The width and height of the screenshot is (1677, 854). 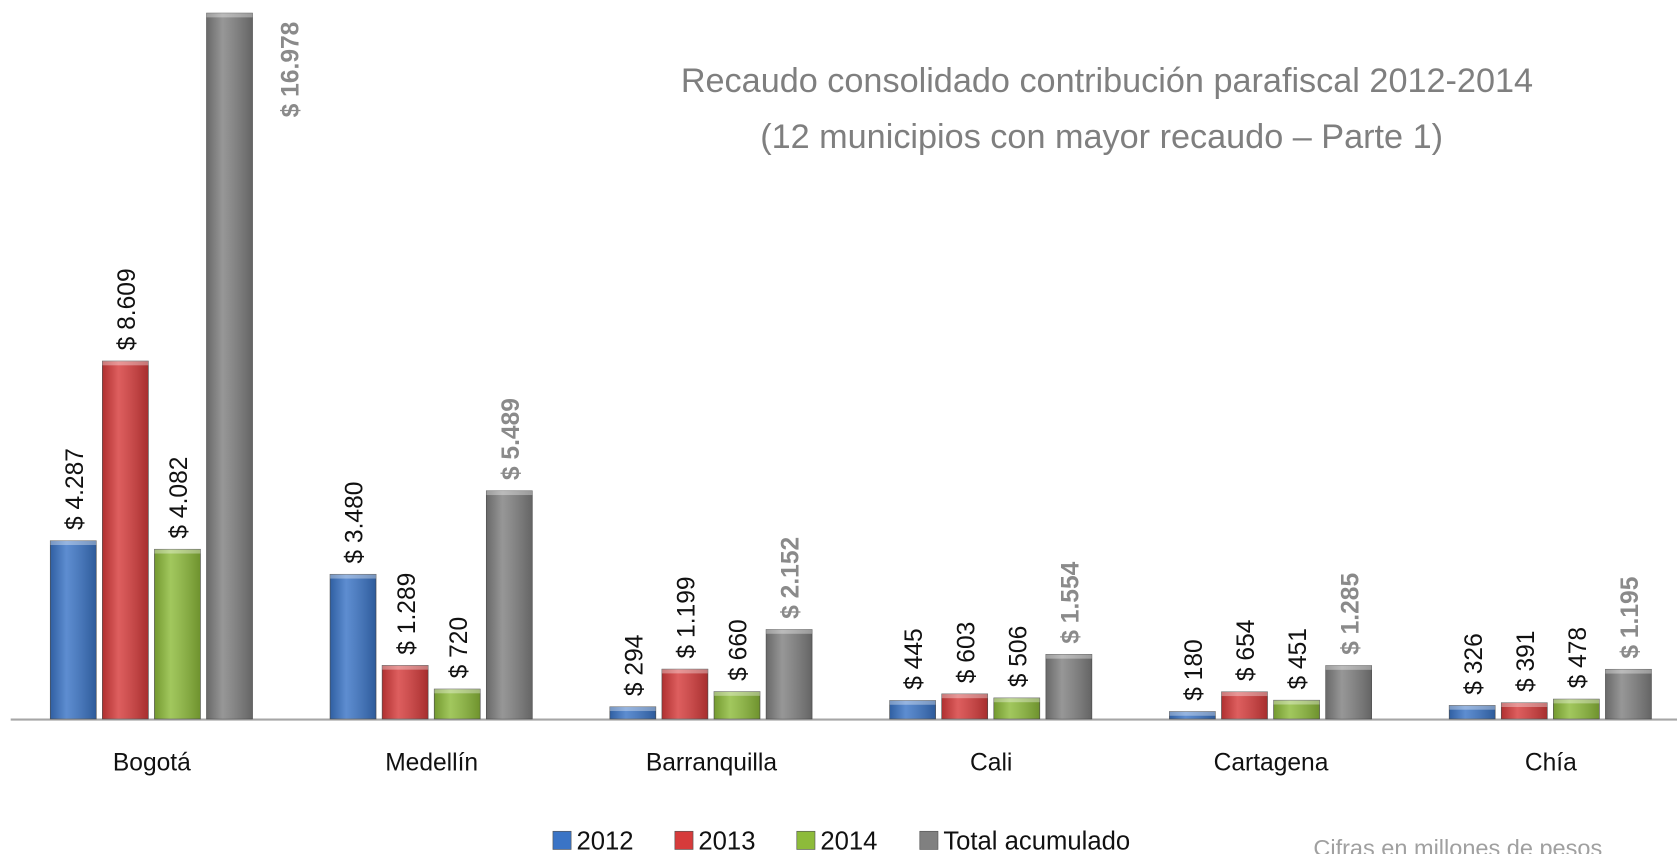 What do you see at coordinates (127, 309) in the screenshot?
I see `data-label: $ 8.609` at bounding box center [127, 309].